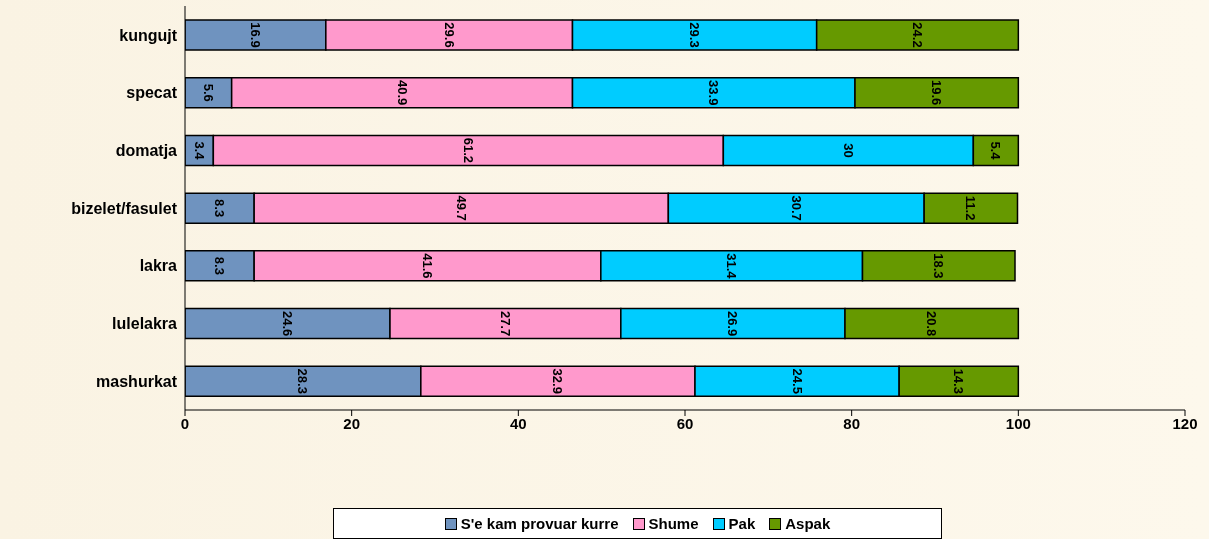 This screenshot has height=539, width=1209. Describe the element at coordinates (558, 381) in the screenshot. I see `data-label: 32.9` at that location.